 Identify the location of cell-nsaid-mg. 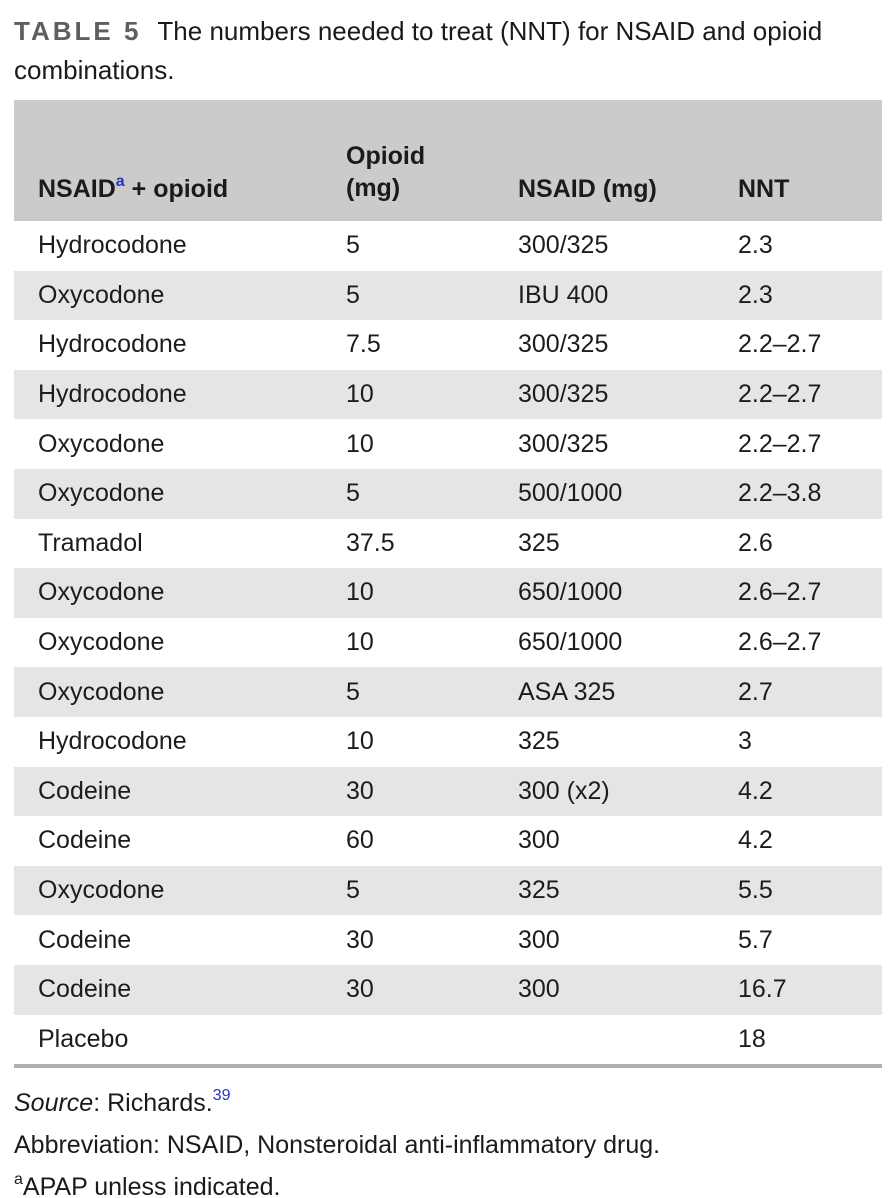
(628, 1041).